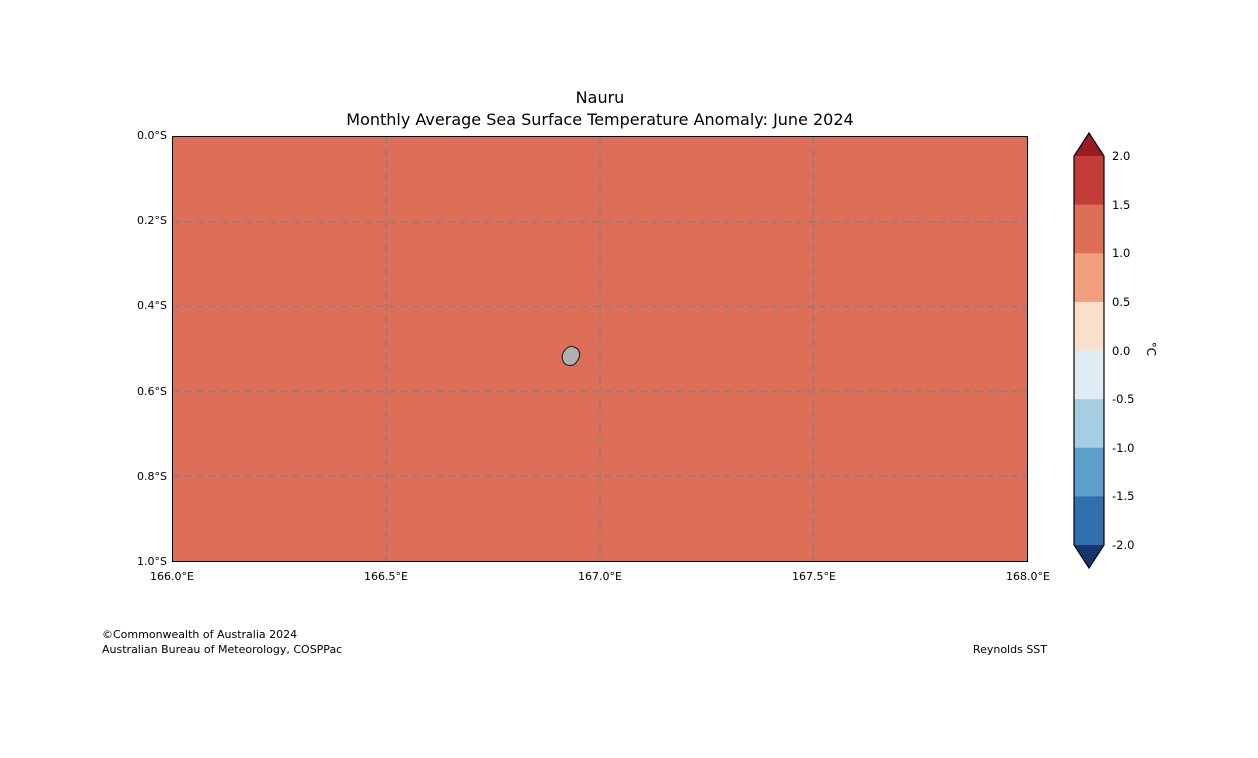 The image size is (1258, 758). Describe the element at coordinates (152, 135) in the screenshot. I see `ytick-0.0S: 0.0°S` at that location.